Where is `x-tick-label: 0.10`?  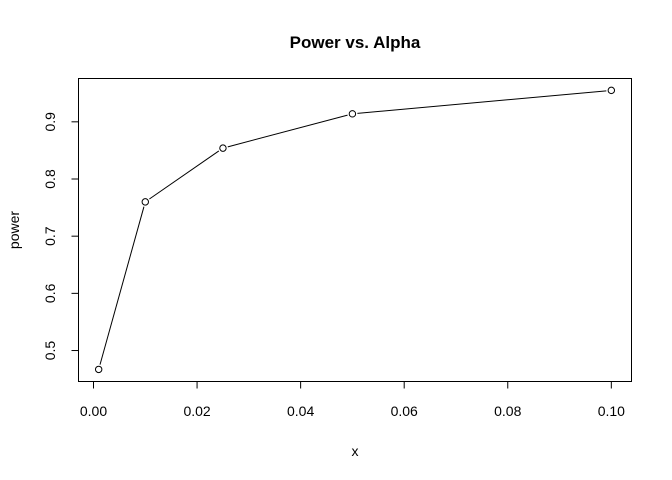 x-tick-label: 0.10 is located at coordinates (611, 411).